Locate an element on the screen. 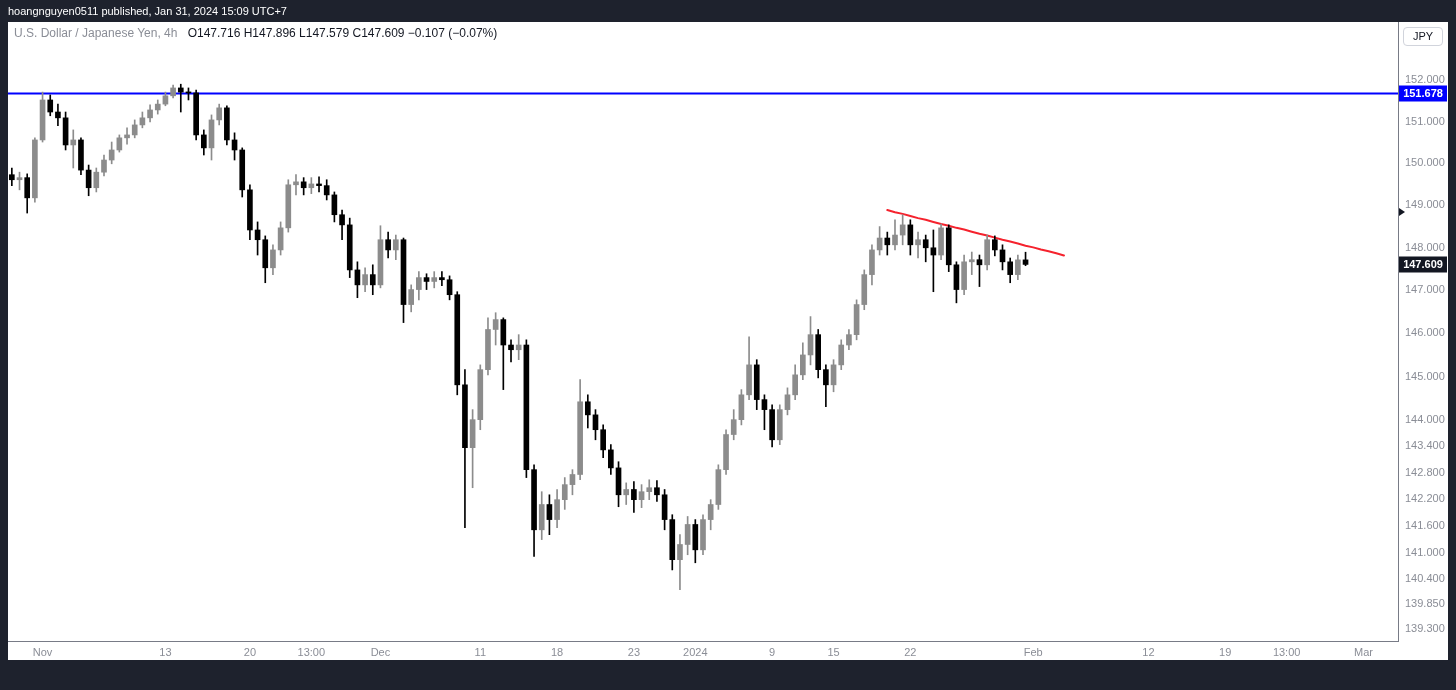 This screenshot has height=690, width=1456. x-tick-label: 12 is located at coordinates (1148, 651).